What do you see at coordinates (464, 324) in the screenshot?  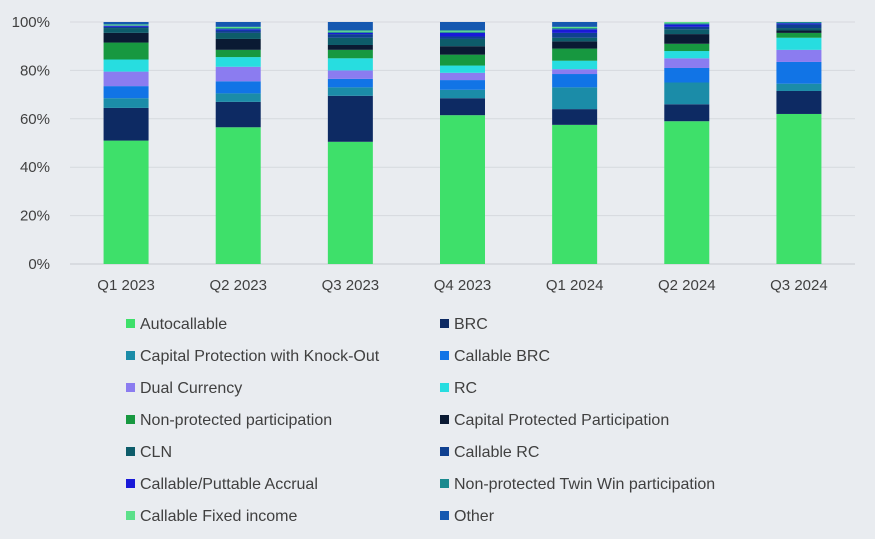 I see `legend-item: BRC` at bounding box center [464, 324].